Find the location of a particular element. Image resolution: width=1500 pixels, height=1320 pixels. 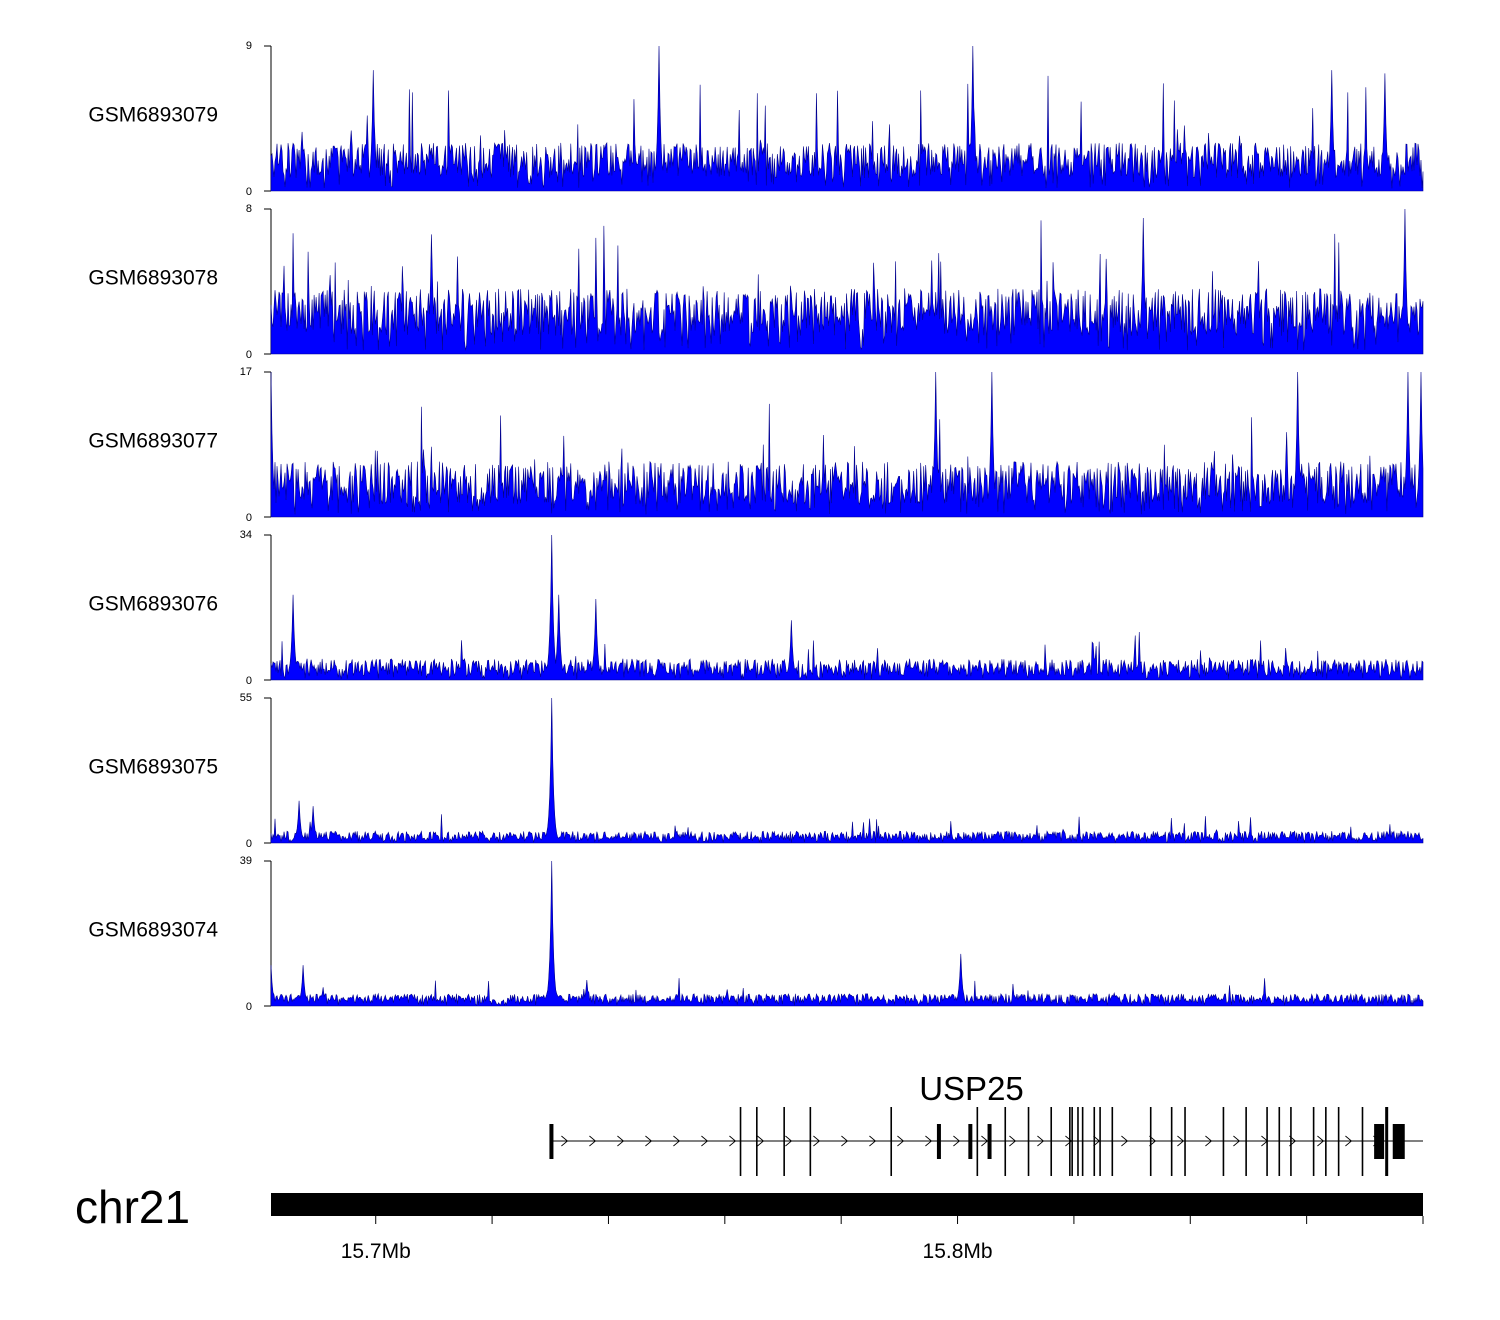

y-axis-max-label: 9 is located at coordinates (249, 46).